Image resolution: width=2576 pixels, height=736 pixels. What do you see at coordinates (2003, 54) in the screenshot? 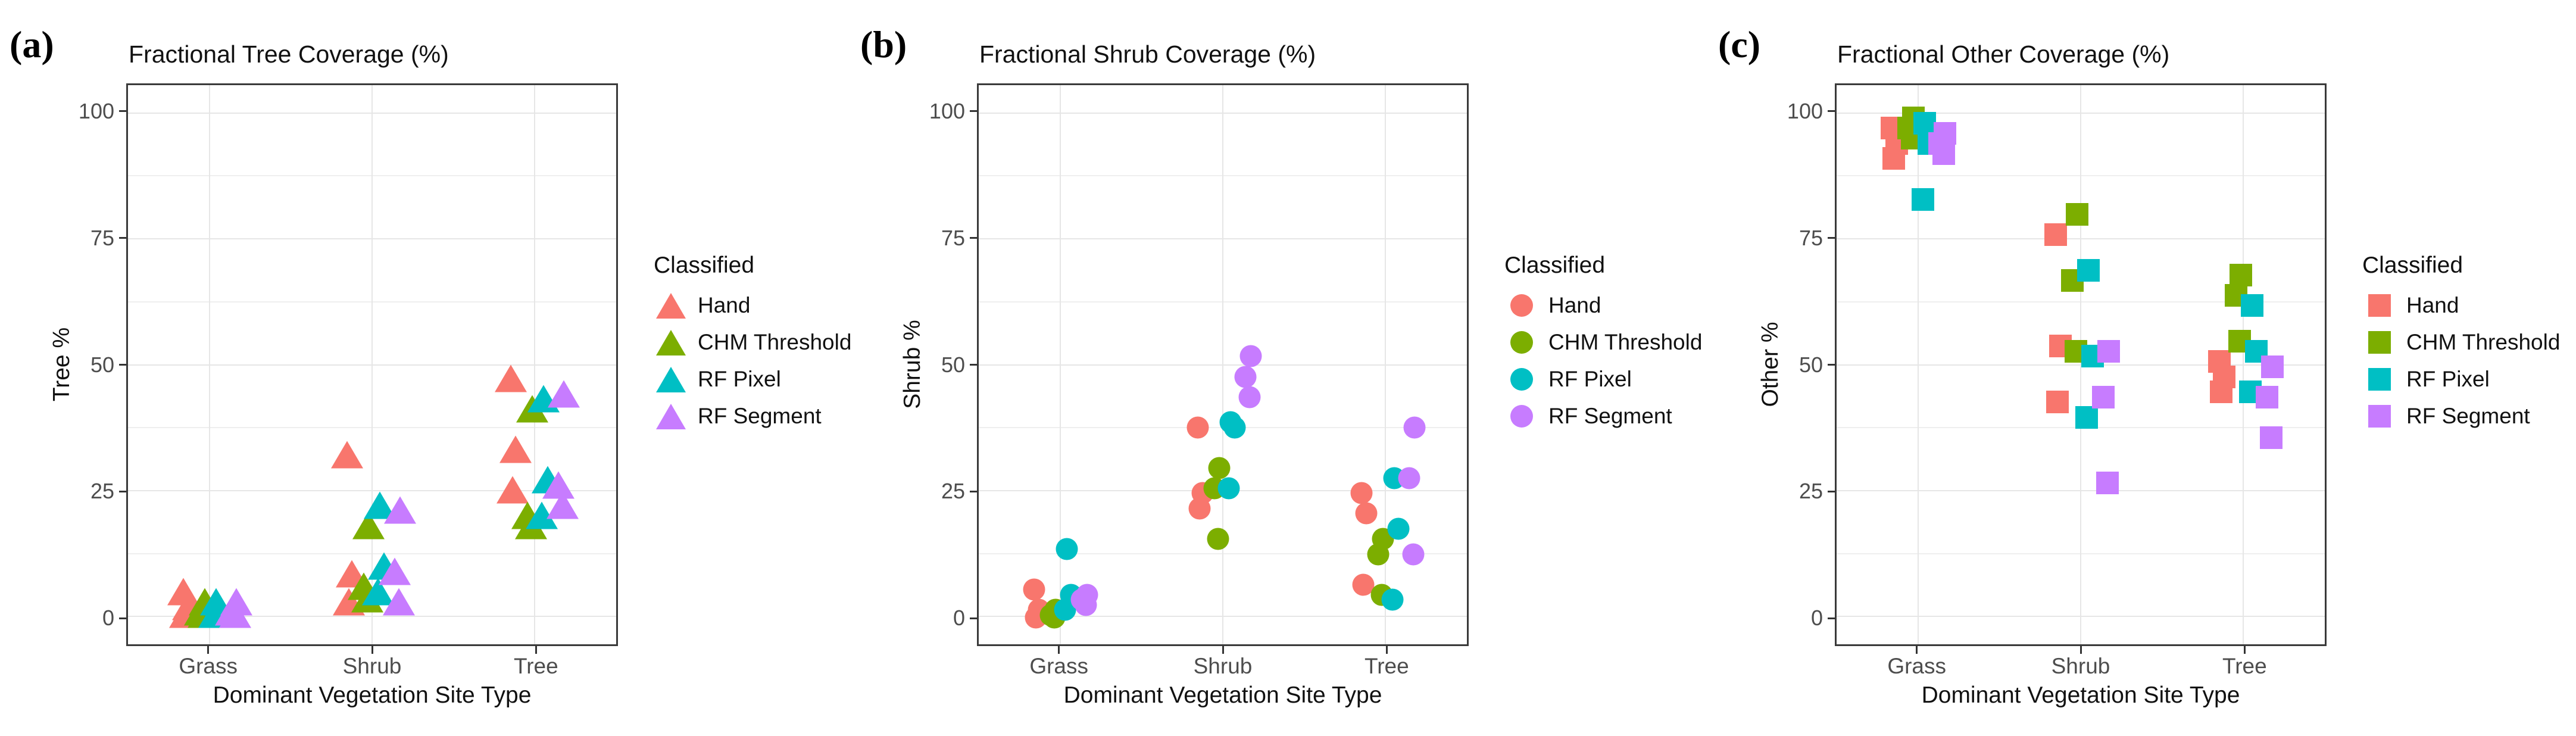
I see `chart-title: Fractional Other Coverage (%)` at bounding box center [2003, 54].